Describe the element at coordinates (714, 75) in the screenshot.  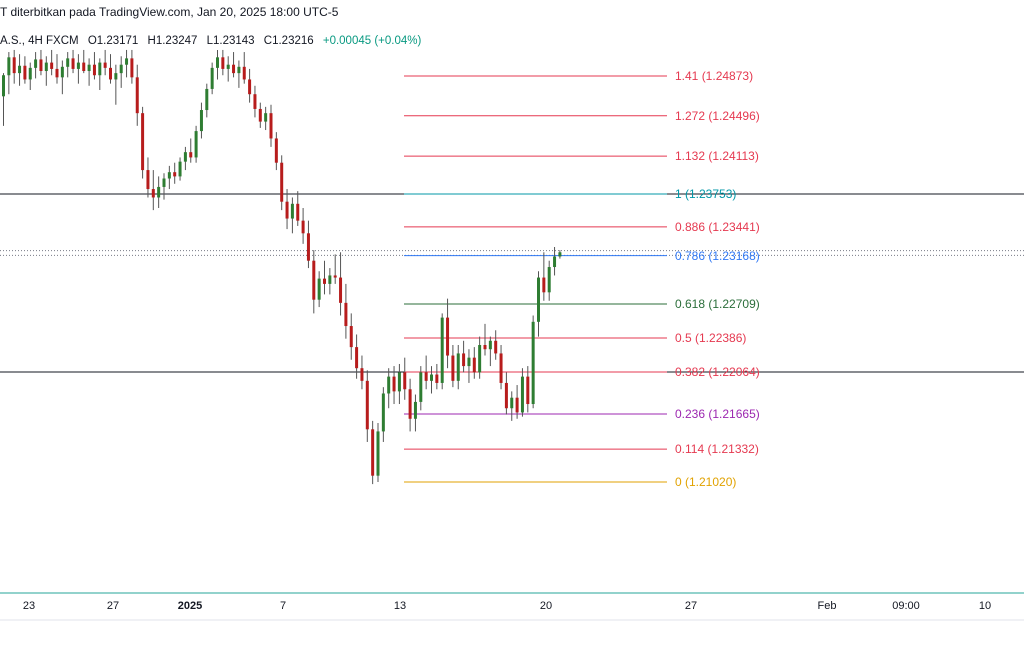
I see `fib-level-label: 1.41 (1.24873)` at that location.